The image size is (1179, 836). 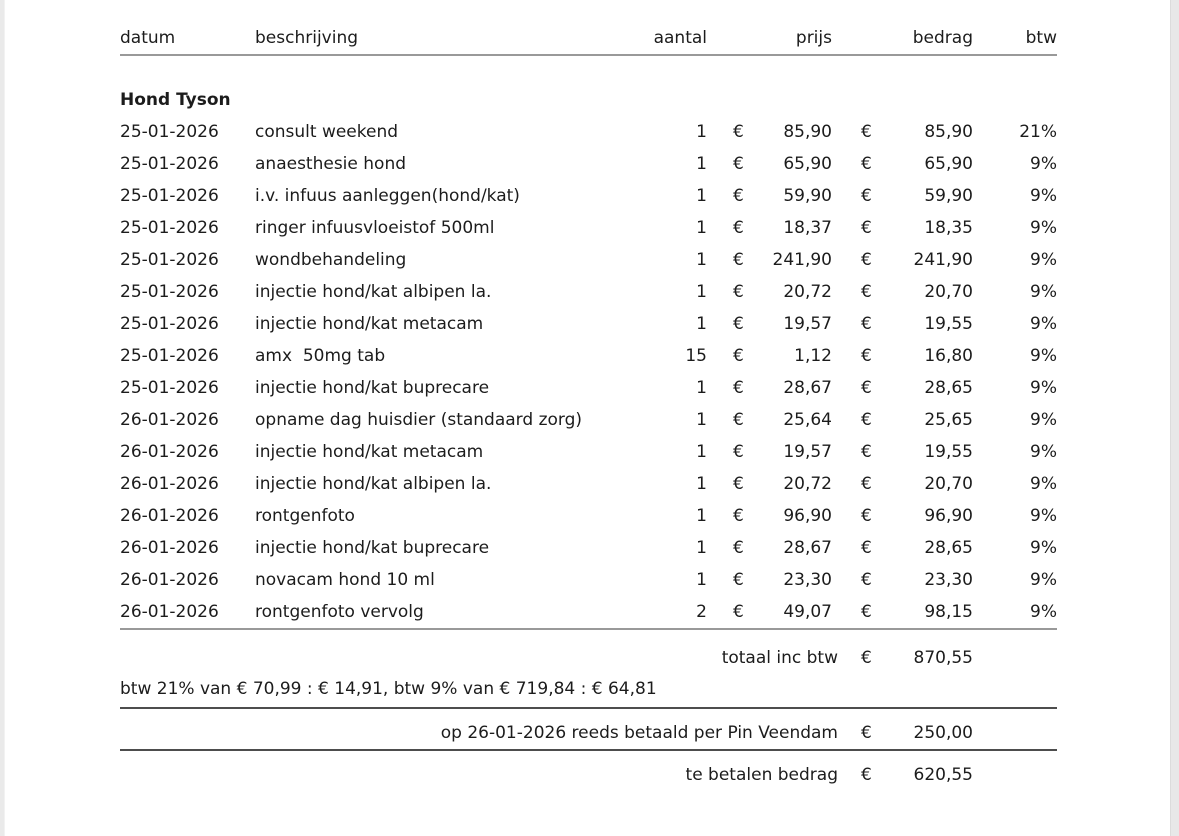 What do you see at coordinates (372, 548) in the screenshot?
I see `cell-description: injectie hond/kat buprecare` at bounding box center [372, 548].